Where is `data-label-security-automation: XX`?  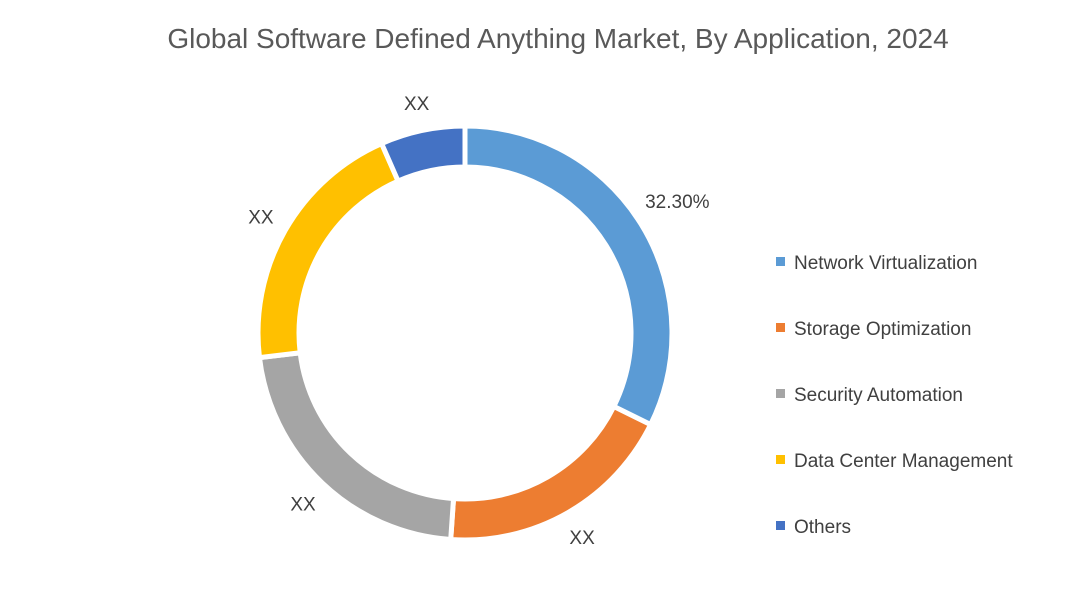
data-label-security-automation: XX is located at coordinates (303, 504).